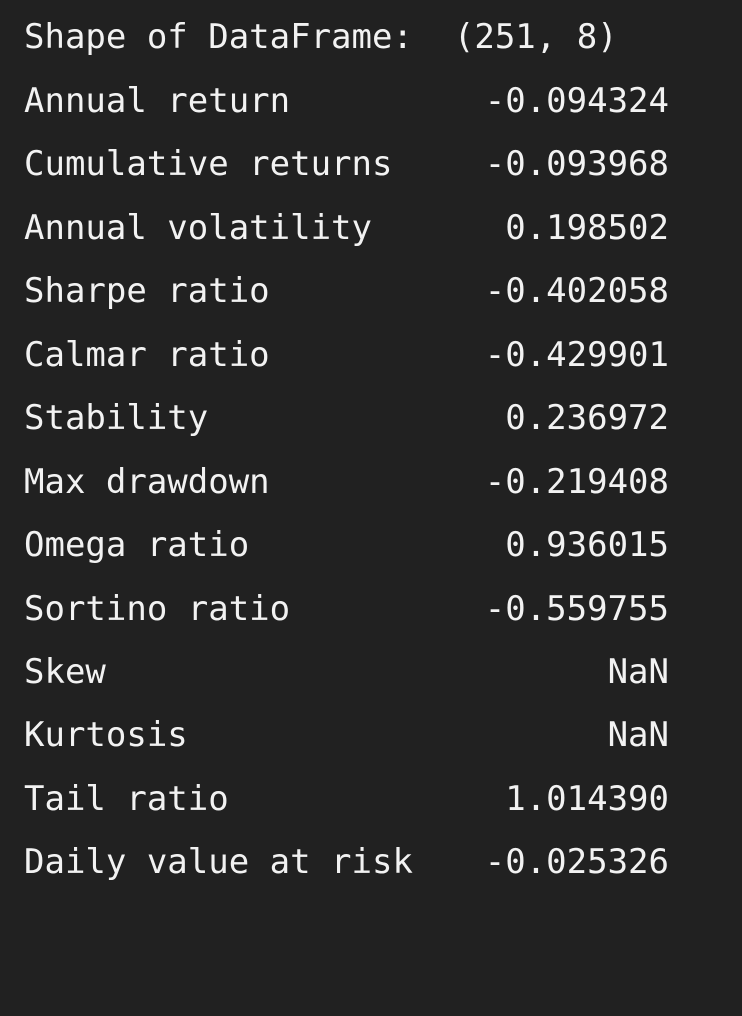 The height and width of the screenshot is (1016, 742). I want to click on stat-row-cumulative-returns: Cumulative returns -0.093968, so click(346, 164).